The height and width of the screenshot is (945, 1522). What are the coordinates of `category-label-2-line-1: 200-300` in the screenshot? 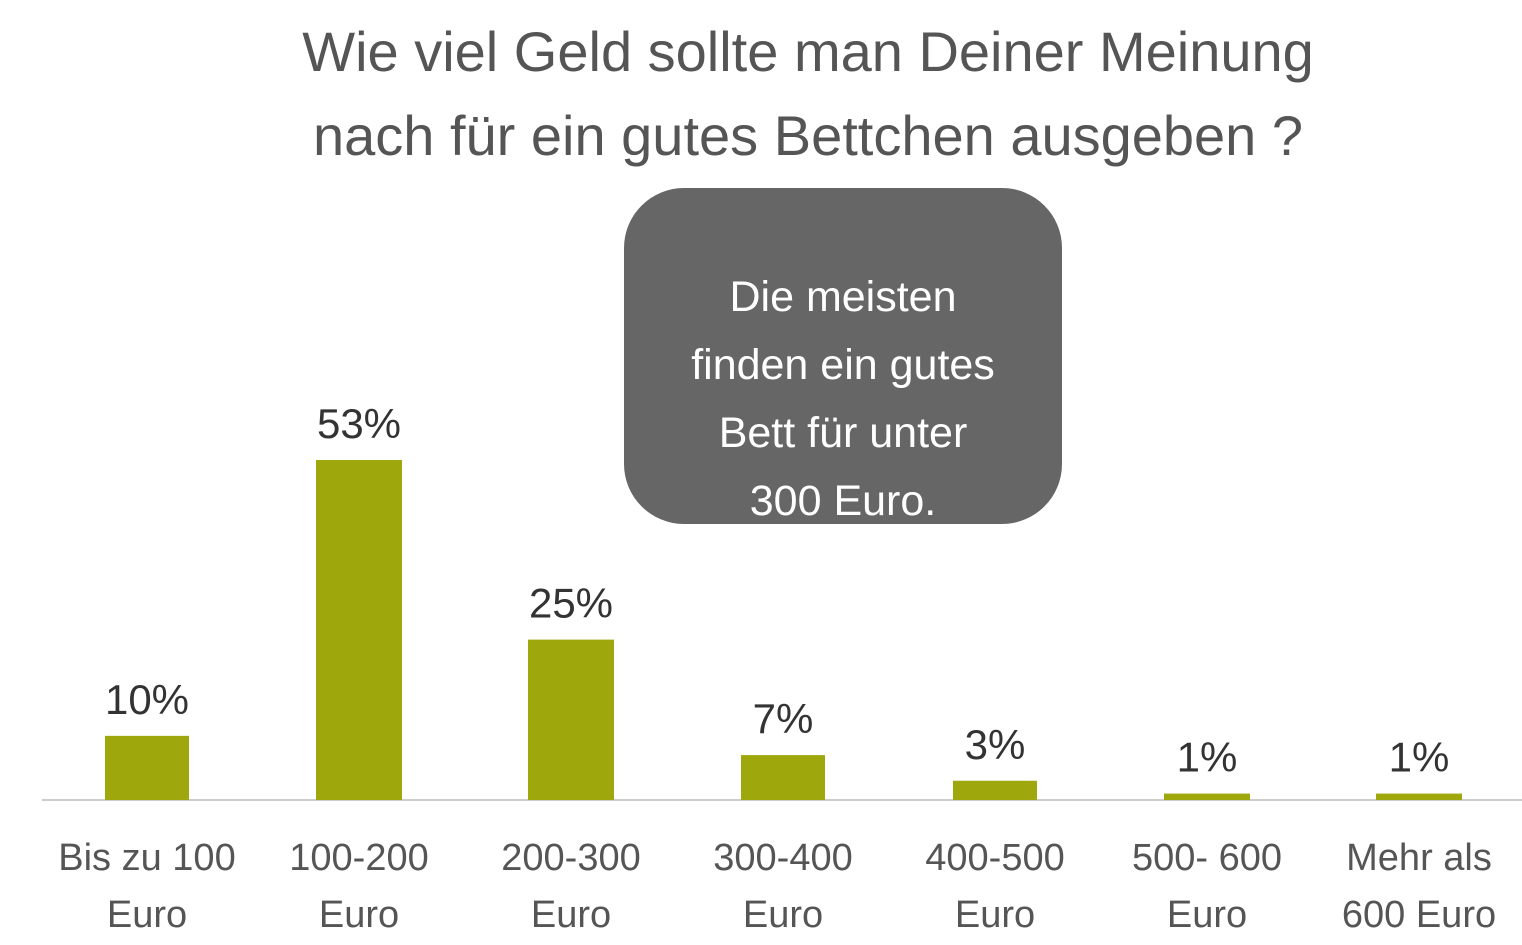 It's located at (570, 858).